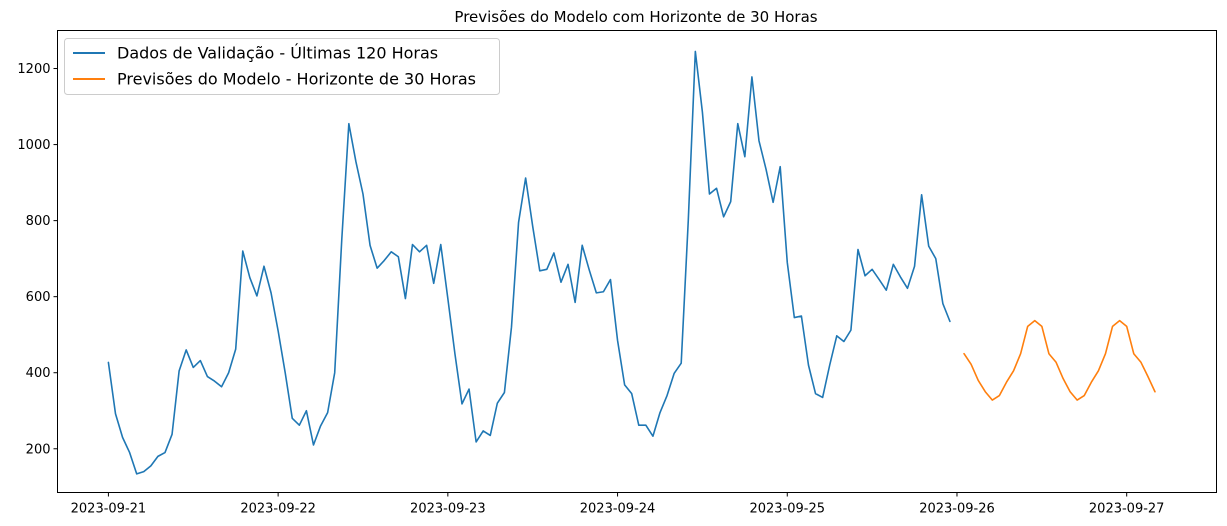 This screenshot has height=526, width=1227. What do you see at coordinates (38, 373) in the screenshot?
I see `y-tick-label: 400` at bounding box center [38, 373].